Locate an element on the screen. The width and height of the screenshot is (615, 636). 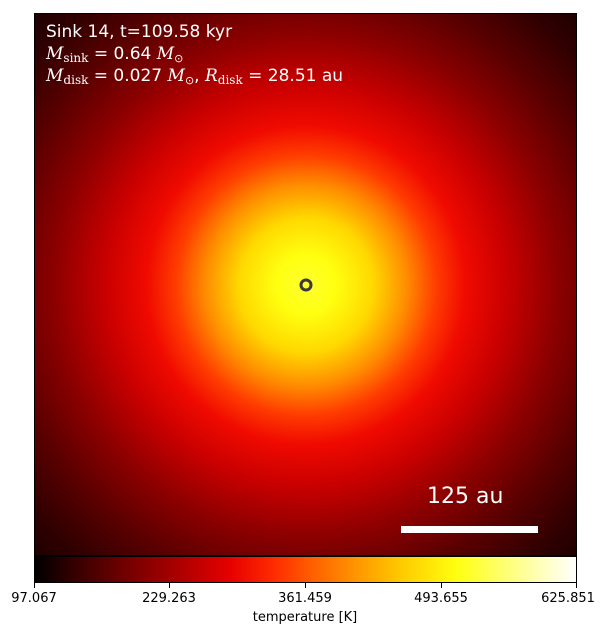
disk-mass-radius-label: Mdisk = 0.027 M⊙, Rdisk = 28.51 au is located at coordinates (195, 76).